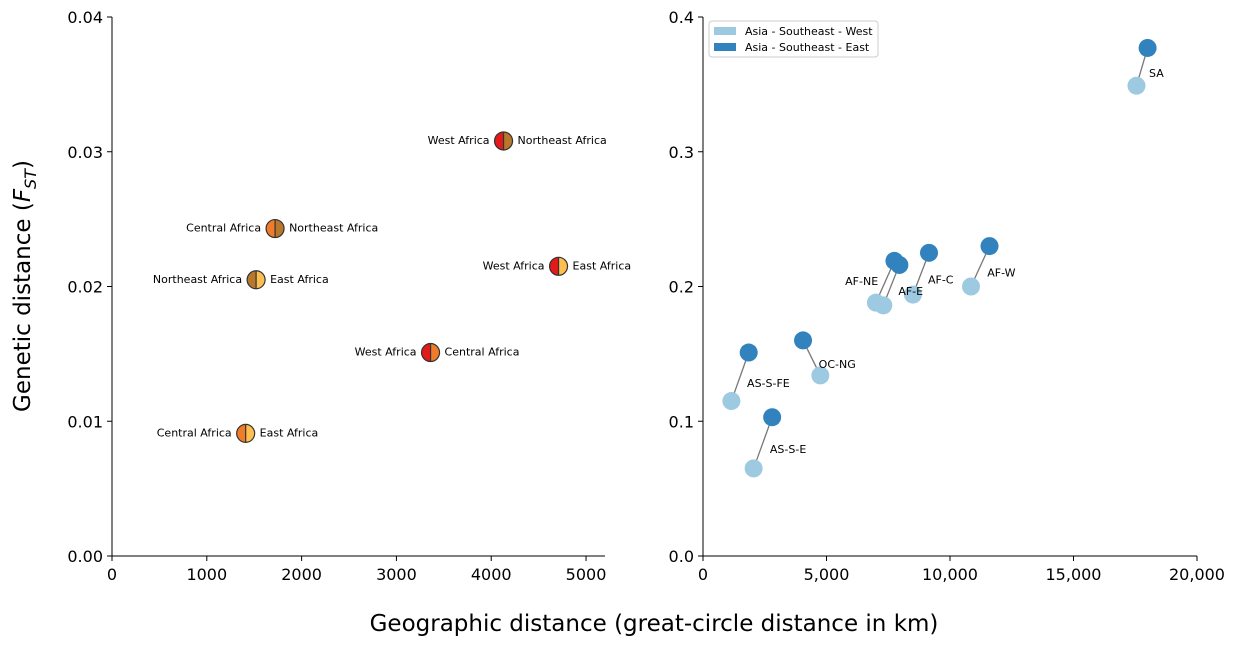 The width and height of the screenshot is (1235, 645). What do you see at coordinates (1074, 574) in the screenshot?
I see `right-x-tick-label: 15,000` at bounding box center [1074, 574].